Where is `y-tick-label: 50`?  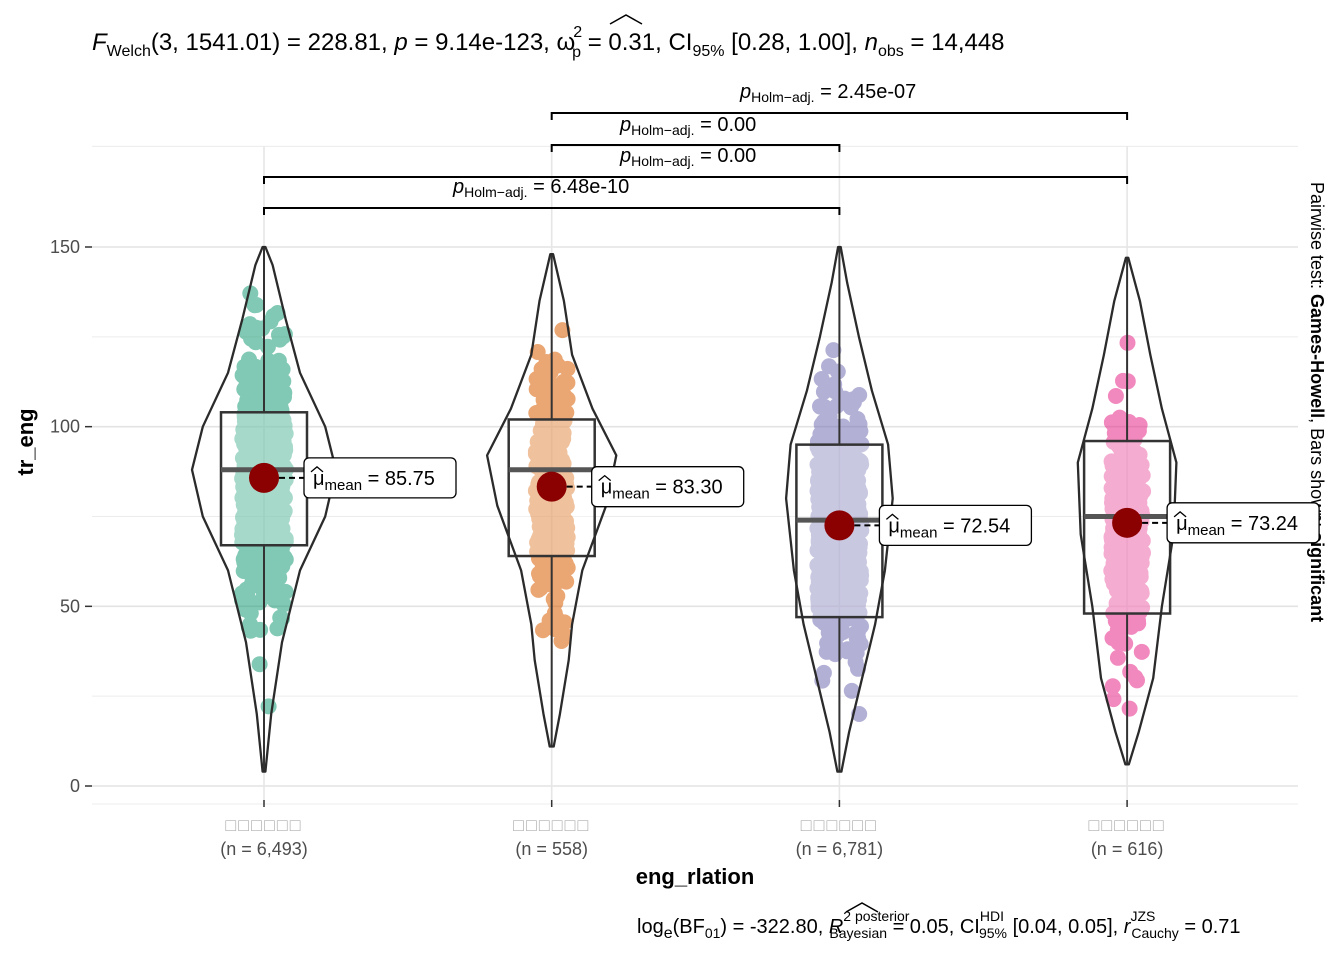 y-tick-label: 50 is located at coordinates (70, 606).